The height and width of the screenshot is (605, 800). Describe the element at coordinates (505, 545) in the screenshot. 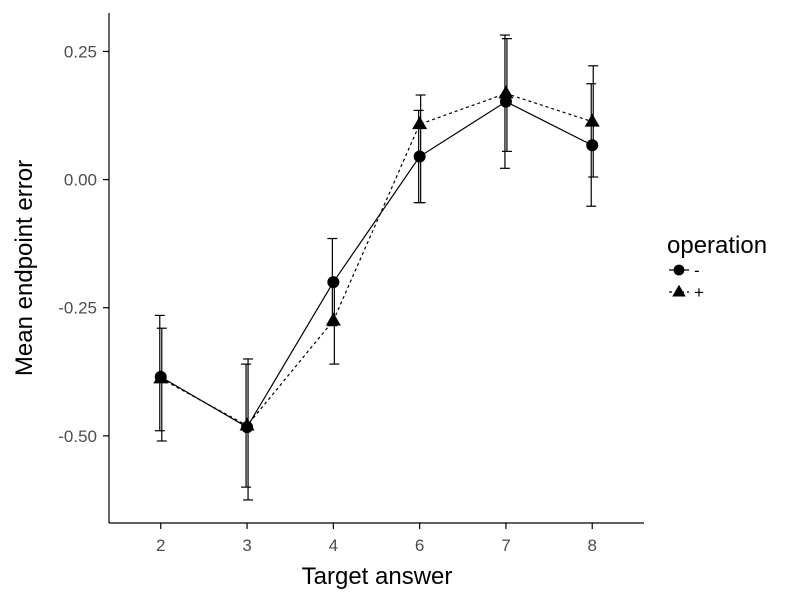

I see `x-tick-label: 7` at that location.